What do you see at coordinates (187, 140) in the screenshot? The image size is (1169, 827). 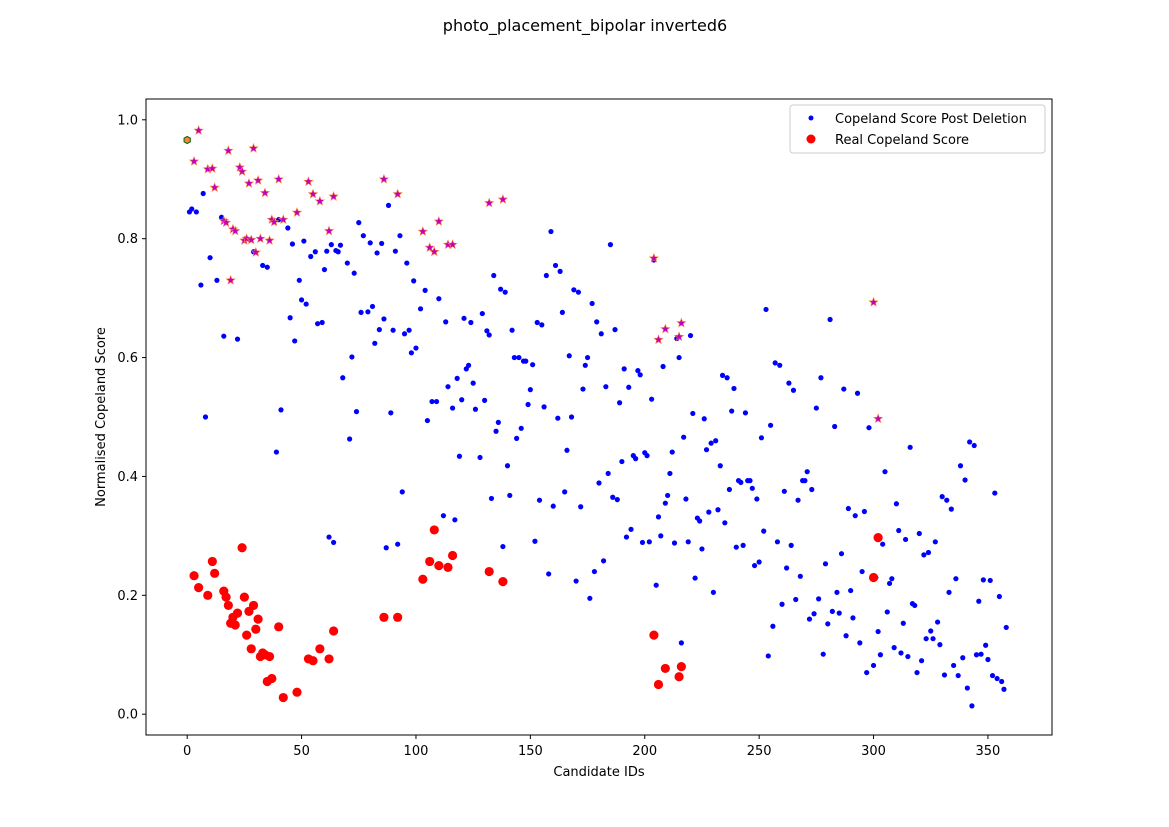 I see `reference-point` at bounding box center [187, 140].